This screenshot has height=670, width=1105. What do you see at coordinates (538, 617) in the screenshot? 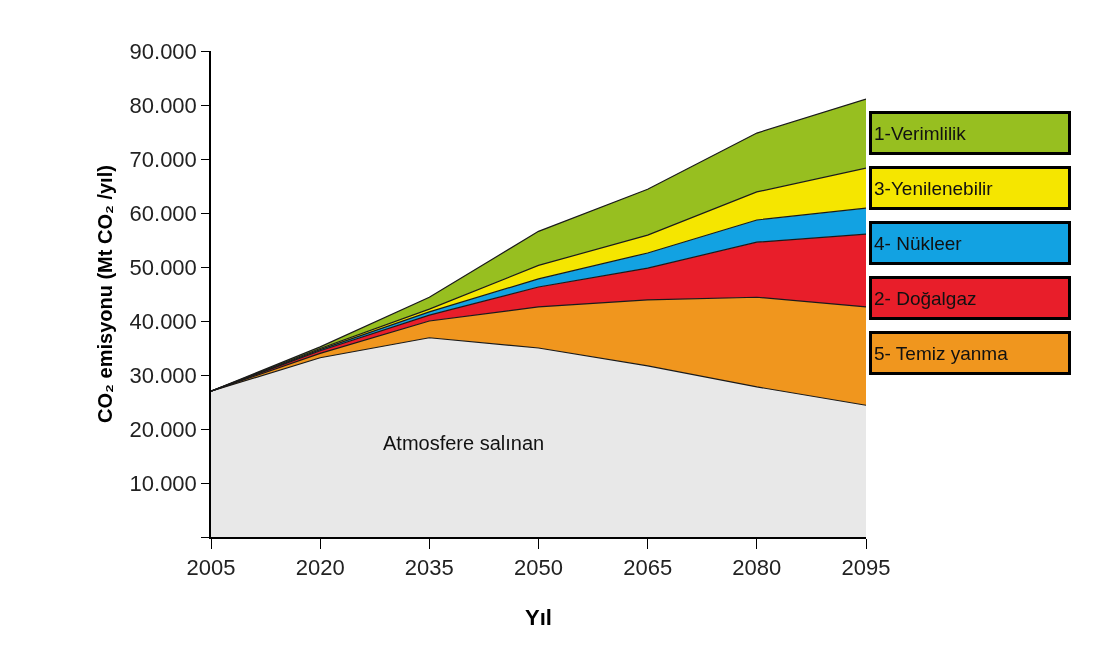
I see `x-axis-title: Yıl` at bounding box center [538, 617].